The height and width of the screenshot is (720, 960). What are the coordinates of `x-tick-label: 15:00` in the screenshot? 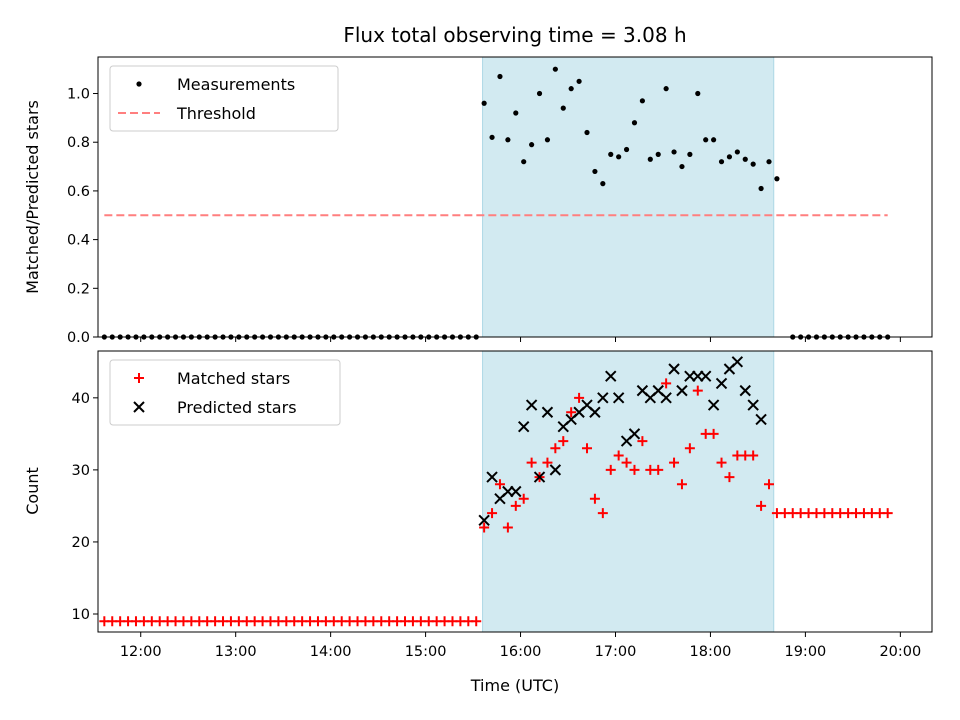 It's located at (426, 652).